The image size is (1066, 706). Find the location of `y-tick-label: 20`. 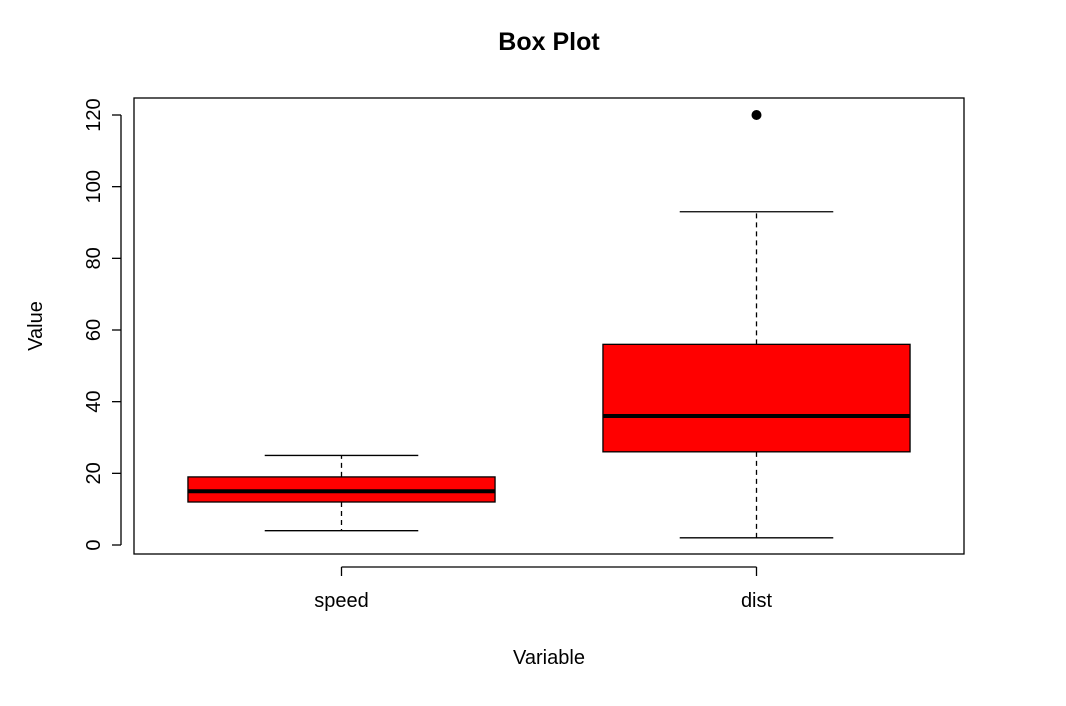

y-tick-label: 20 is located at coordinates (94, 473).